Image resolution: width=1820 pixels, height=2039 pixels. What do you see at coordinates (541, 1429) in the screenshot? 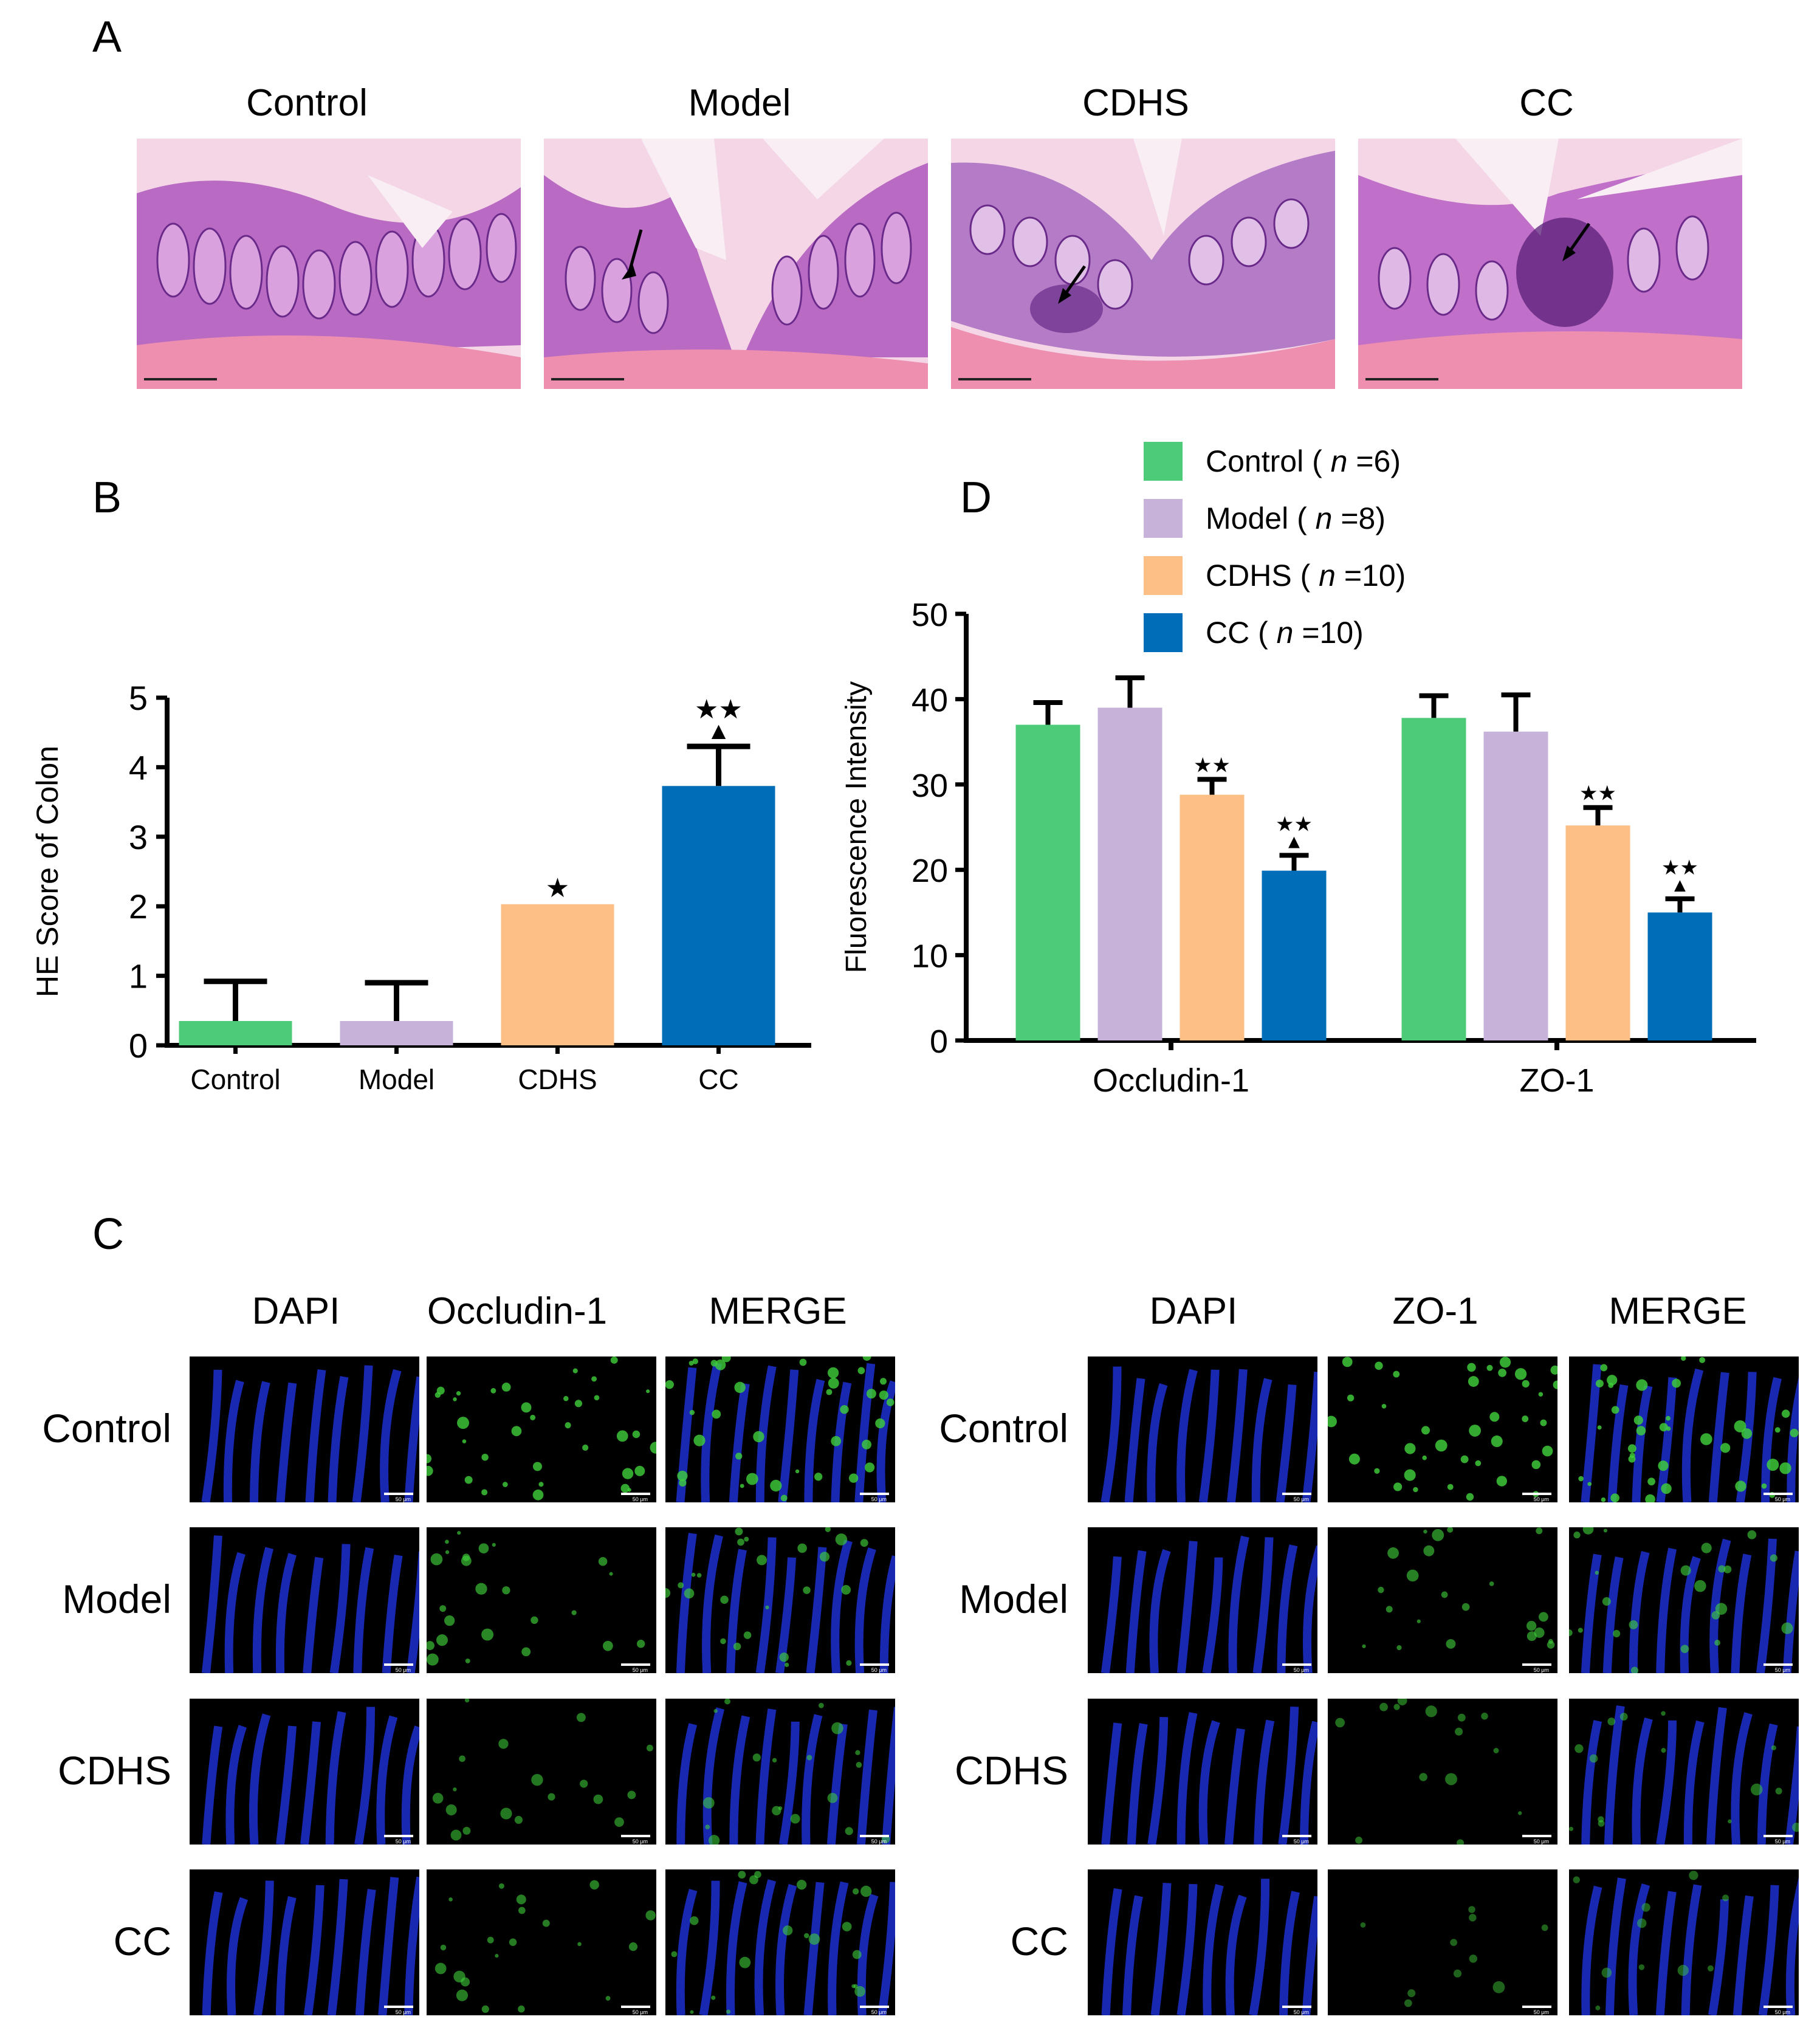
I see `if-image-occludin-control: 50 μm` at bounding box center [541, 1429].